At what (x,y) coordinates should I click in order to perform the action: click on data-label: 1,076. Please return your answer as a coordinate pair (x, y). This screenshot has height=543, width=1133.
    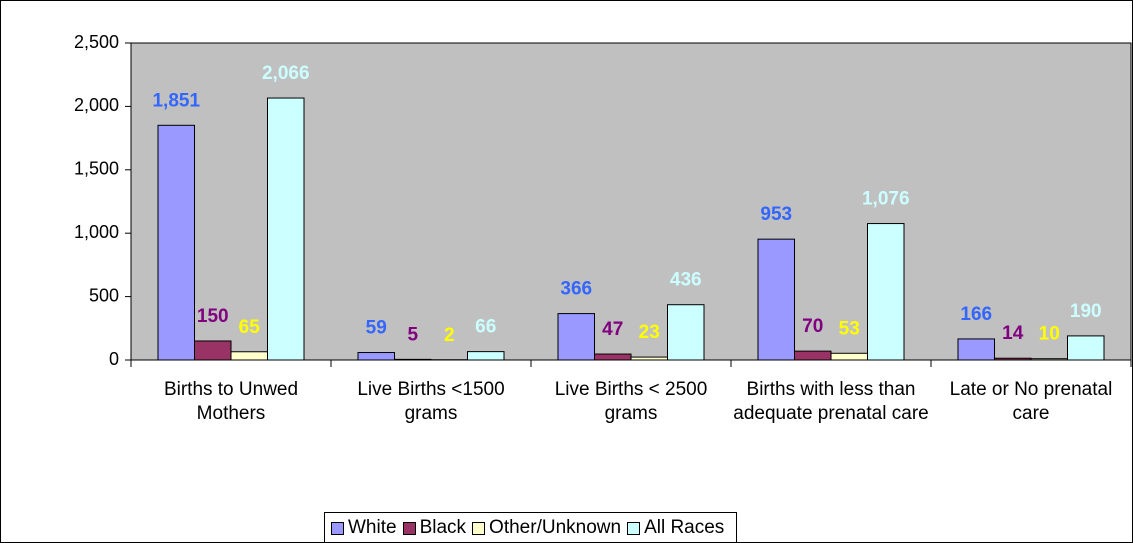
    Looking at the image, I should click on (886, 199).